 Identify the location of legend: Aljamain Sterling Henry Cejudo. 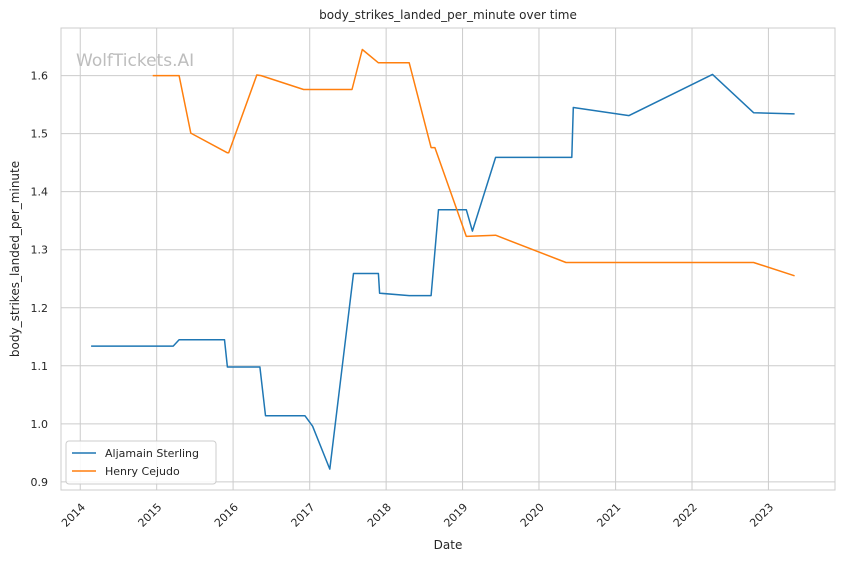
(141, 462).